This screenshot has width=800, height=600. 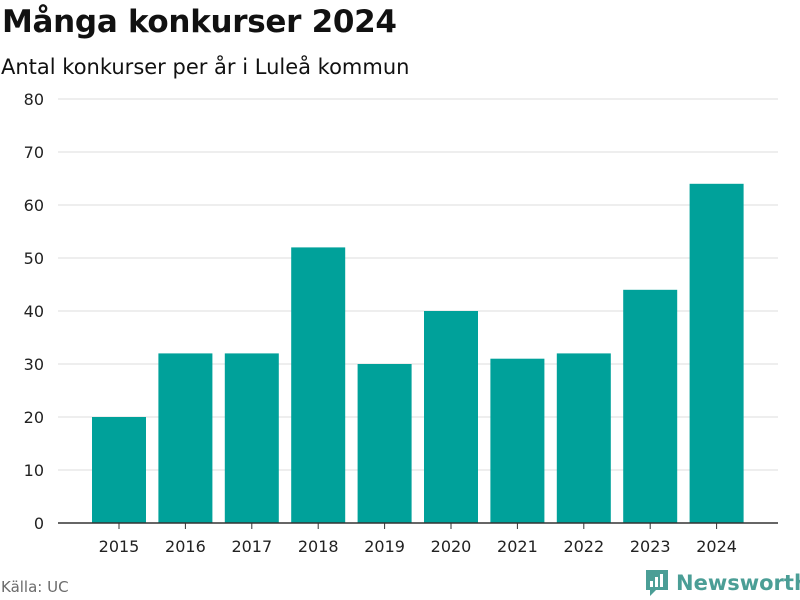 What do you see at coordinates (185, 438) in the screenshot?
I see `bar-2016` at bounding box center [185, 438].